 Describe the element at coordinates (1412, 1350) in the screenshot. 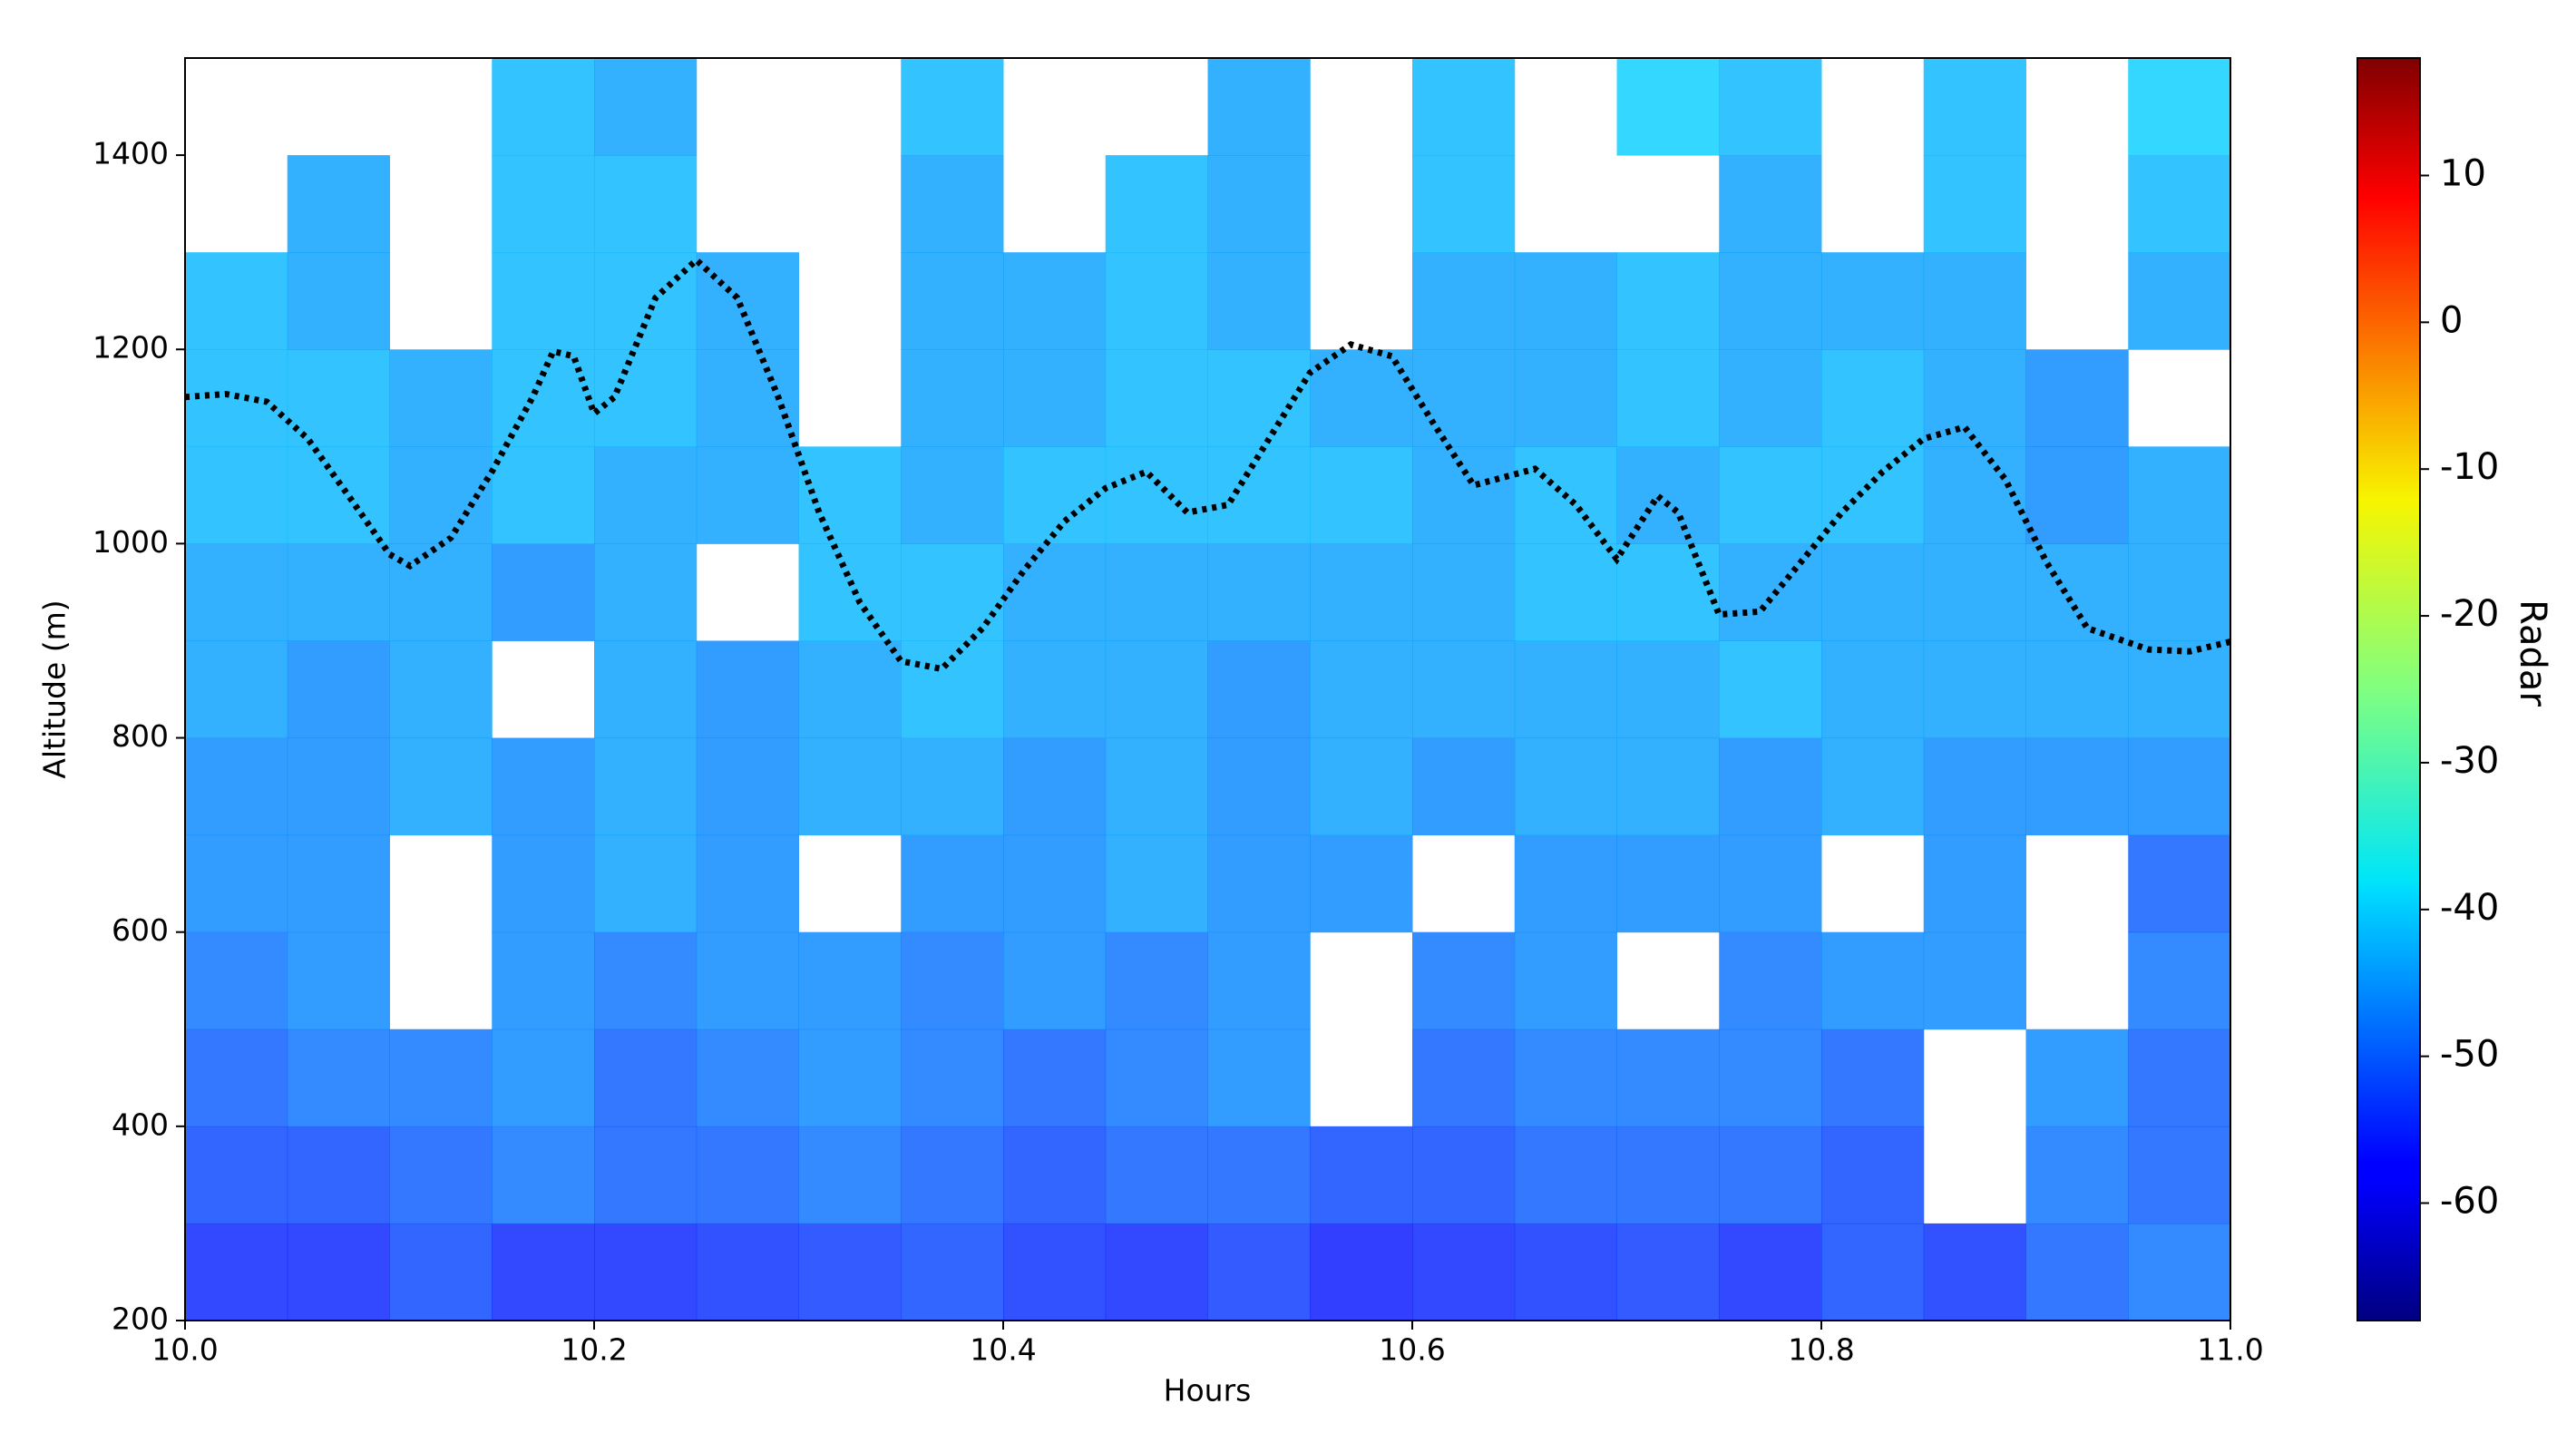

I see `x-tick-label: 10.6` at that location.